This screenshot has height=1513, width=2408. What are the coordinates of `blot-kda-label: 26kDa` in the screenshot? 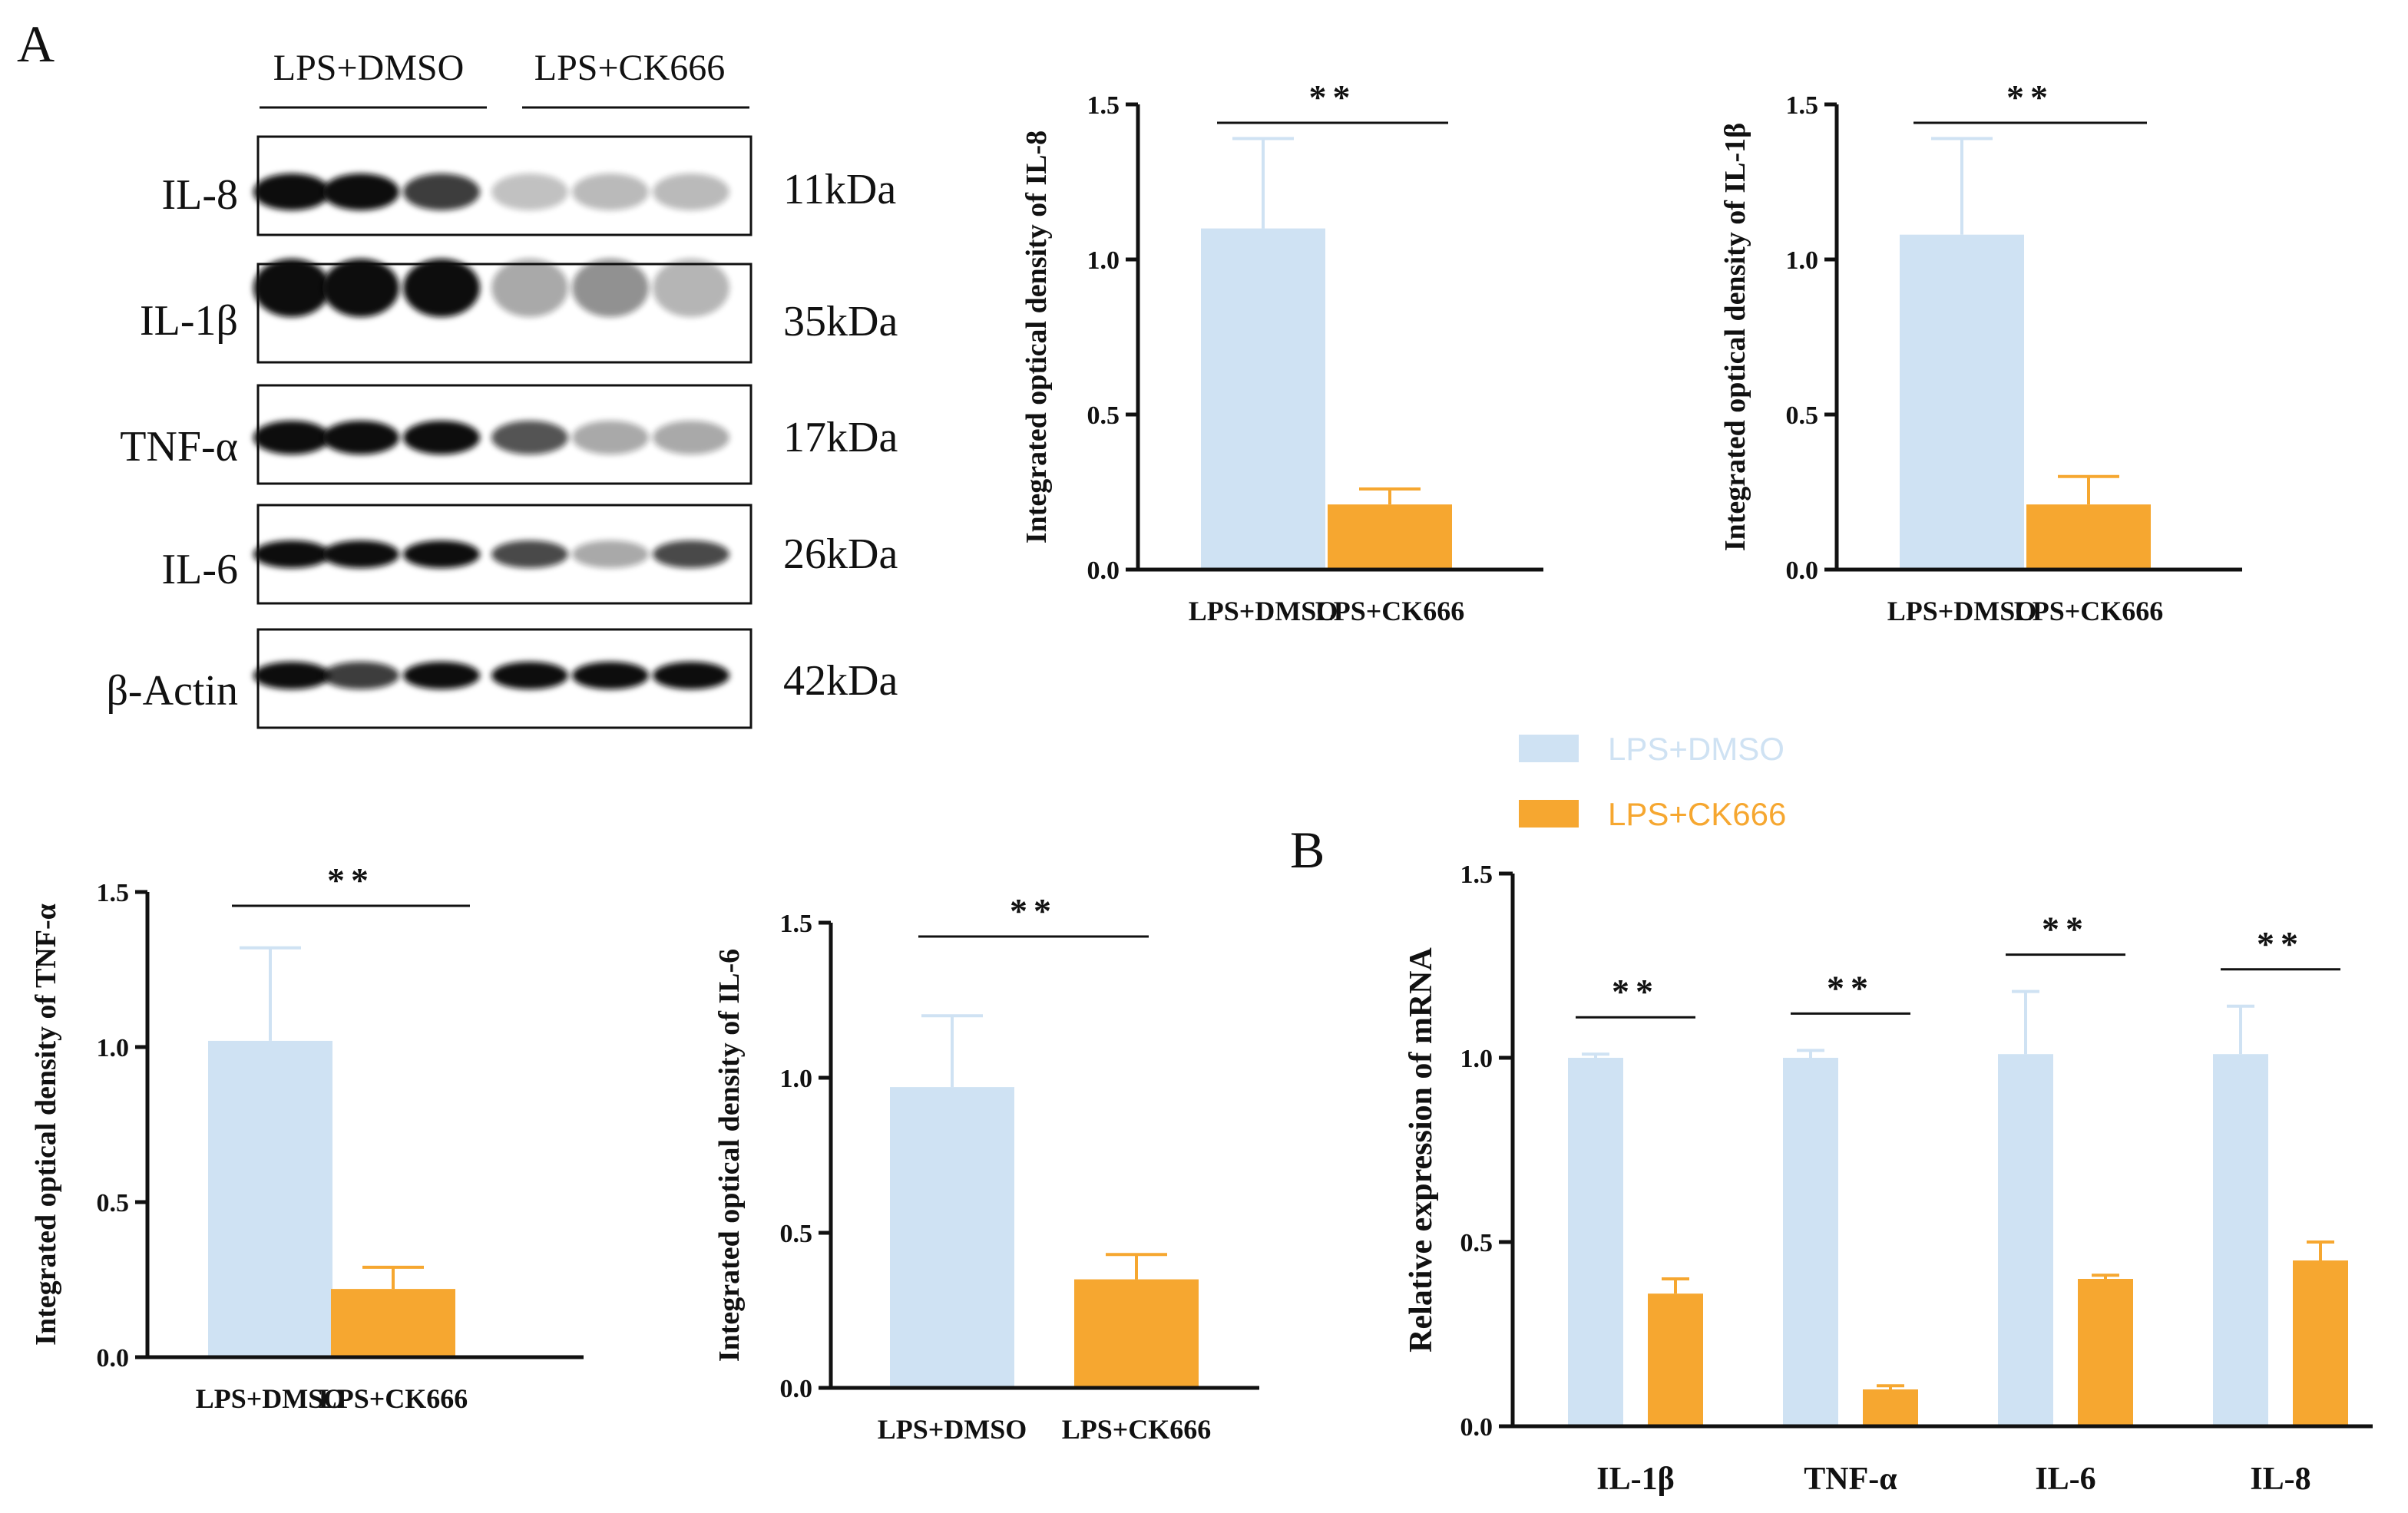 It's located at (841, 554).